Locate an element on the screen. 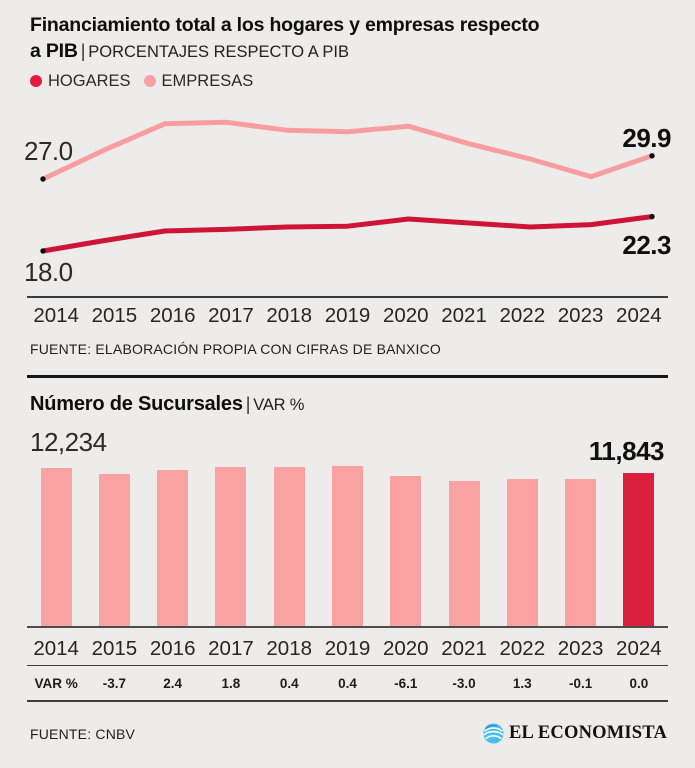 The height and width of the screenshot is (768, 695). bar-2015 is located at coordinates (114, 550).